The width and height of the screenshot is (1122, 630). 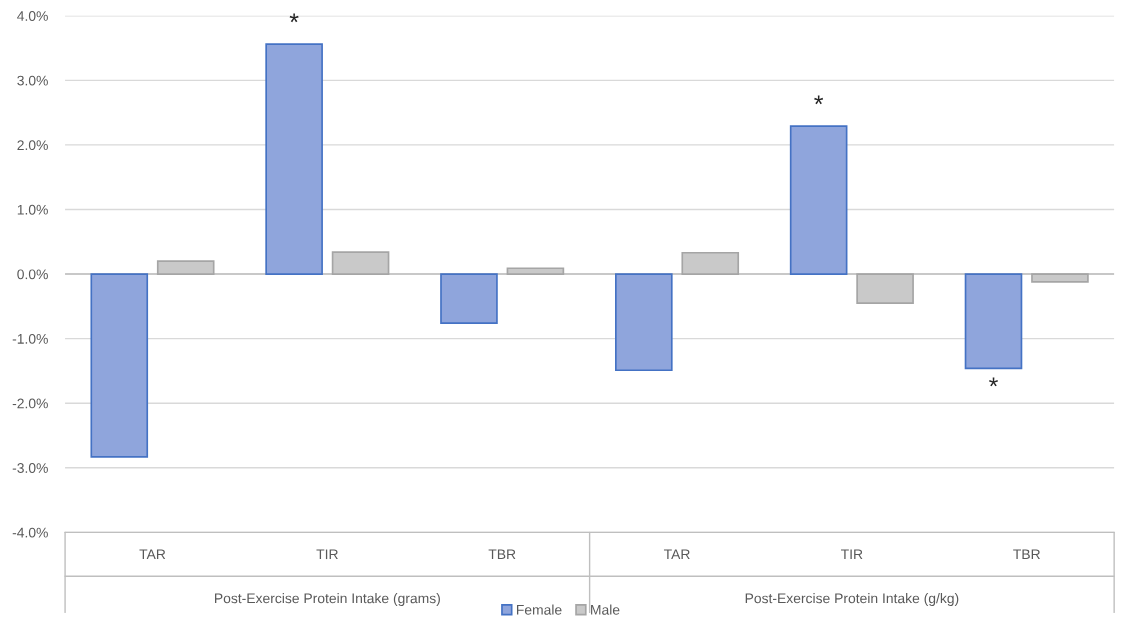 I want to click on y-tick-label: 4.0%, so click(x=32, y=16).